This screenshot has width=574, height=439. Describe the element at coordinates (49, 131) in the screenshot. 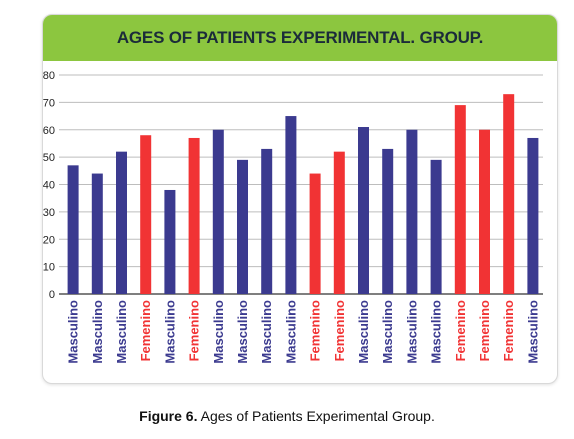

I see `y-tick-label: 60` at that location.